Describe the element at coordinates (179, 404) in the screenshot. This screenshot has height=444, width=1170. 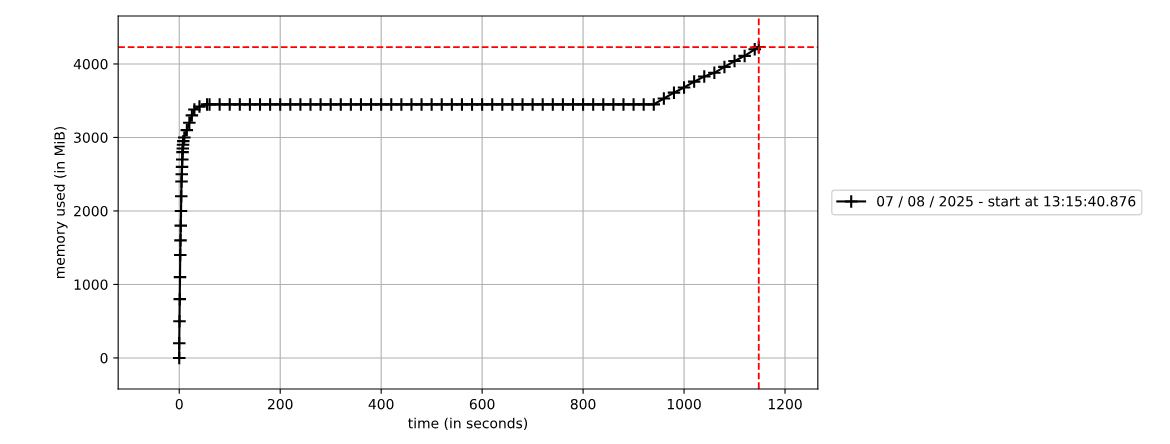
I see `x-tick-label: 0` at that location.